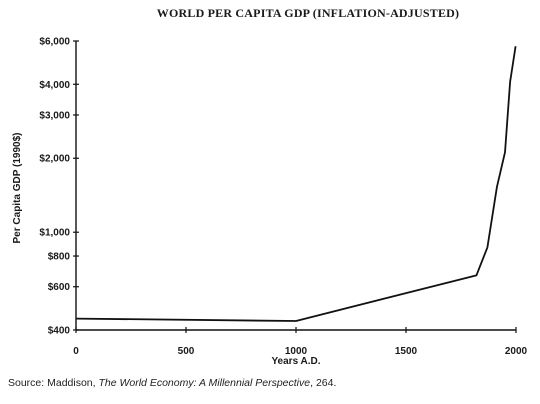  What do you see at coordinates (54, 85) in the screenshot?
I see `y-tick-label: $4,000` at bounding box center [54, 85].